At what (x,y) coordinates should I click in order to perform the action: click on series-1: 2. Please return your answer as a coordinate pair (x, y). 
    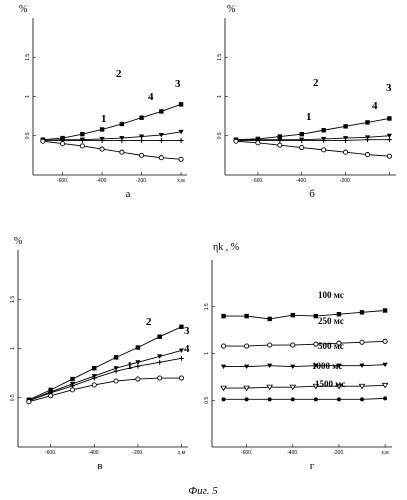
    Looking at the image, I should click on (105, 359).